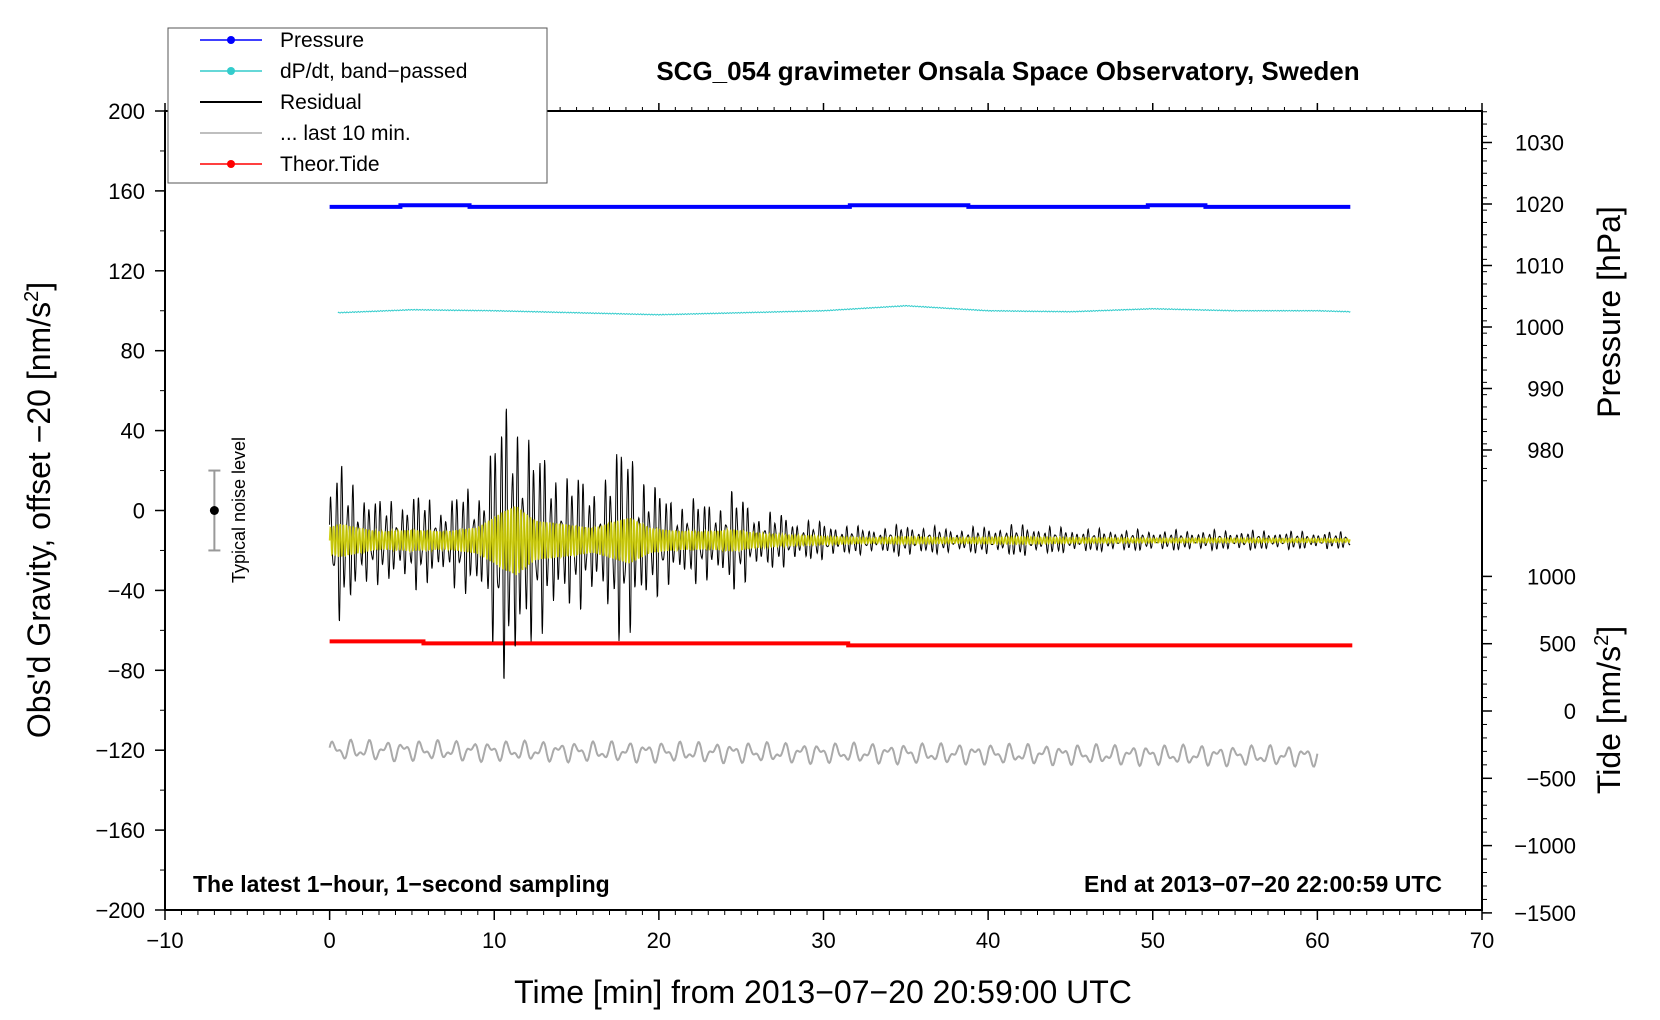 The image size is (1660, 1020). I want to click on pressure-tick-label: 1020, so click(1539, 204).